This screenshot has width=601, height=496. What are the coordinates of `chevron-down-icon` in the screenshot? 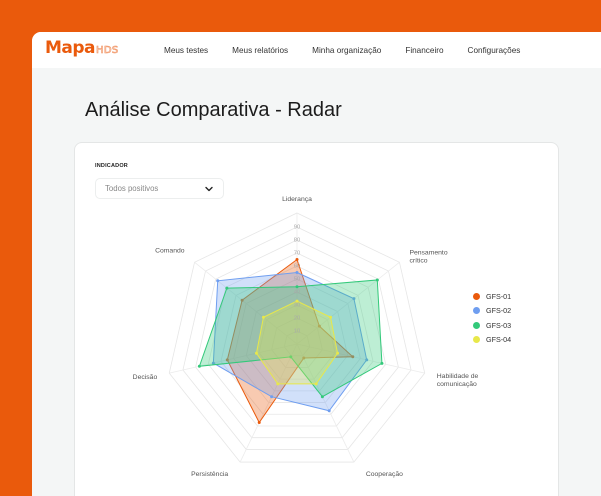 It's located at (209, 189).